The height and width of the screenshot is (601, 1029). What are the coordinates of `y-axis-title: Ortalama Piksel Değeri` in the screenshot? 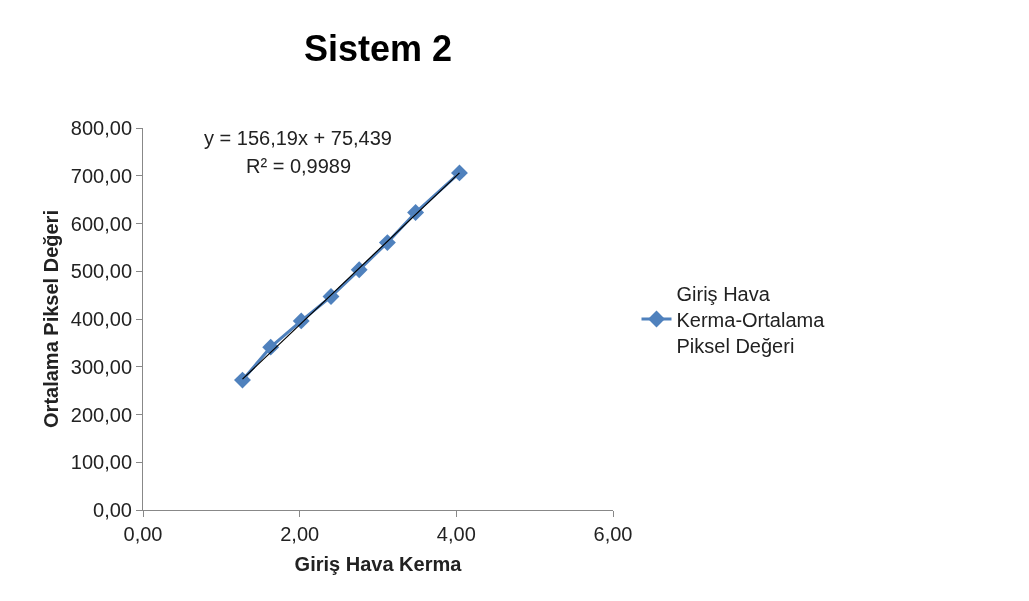 It's located at (51, 319).